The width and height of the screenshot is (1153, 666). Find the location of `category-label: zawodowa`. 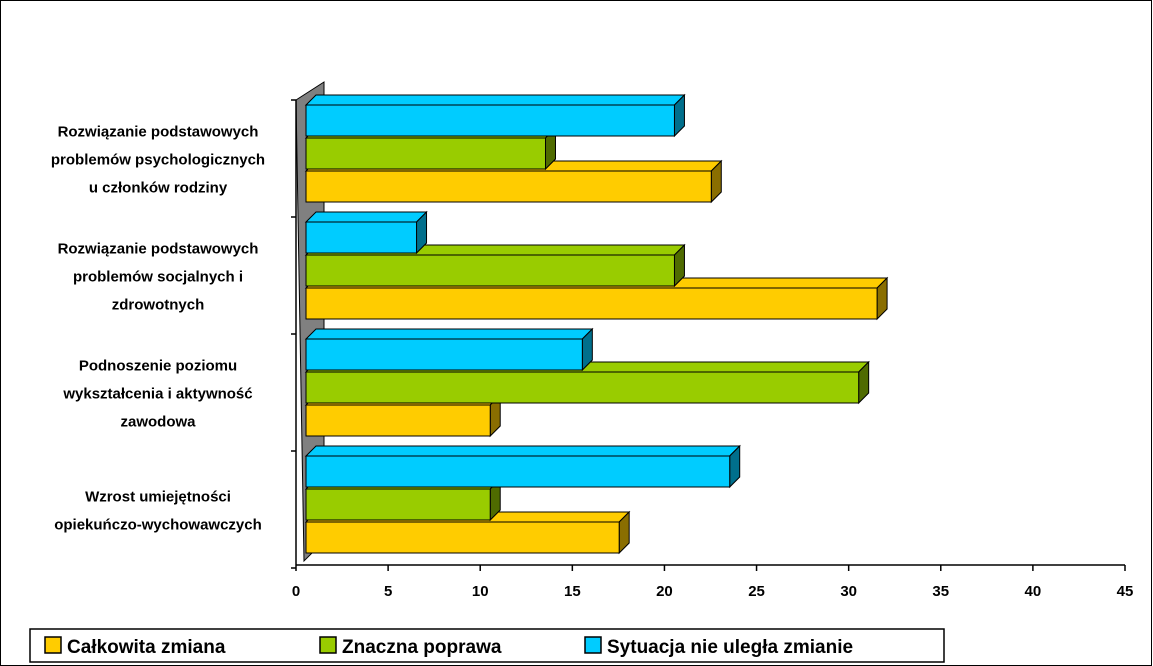

category-label: zawodowa is located at coordinates (158, 422).